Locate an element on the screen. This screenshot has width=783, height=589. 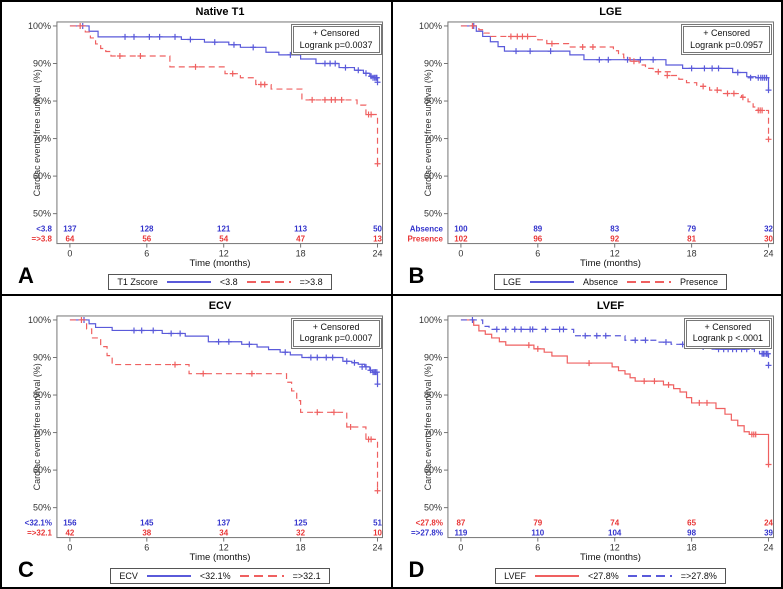
at-risk-count: 24 is located at coordinates (768, 522).